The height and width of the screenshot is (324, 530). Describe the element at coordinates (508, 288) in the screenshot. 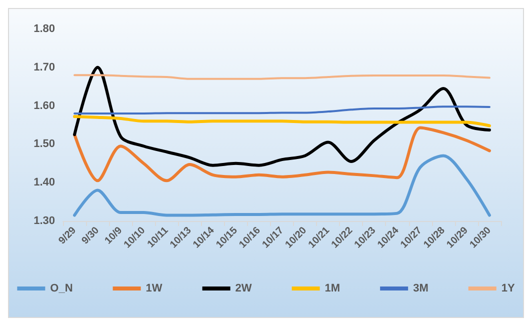

I see `legend-label: 1Y` at that location.